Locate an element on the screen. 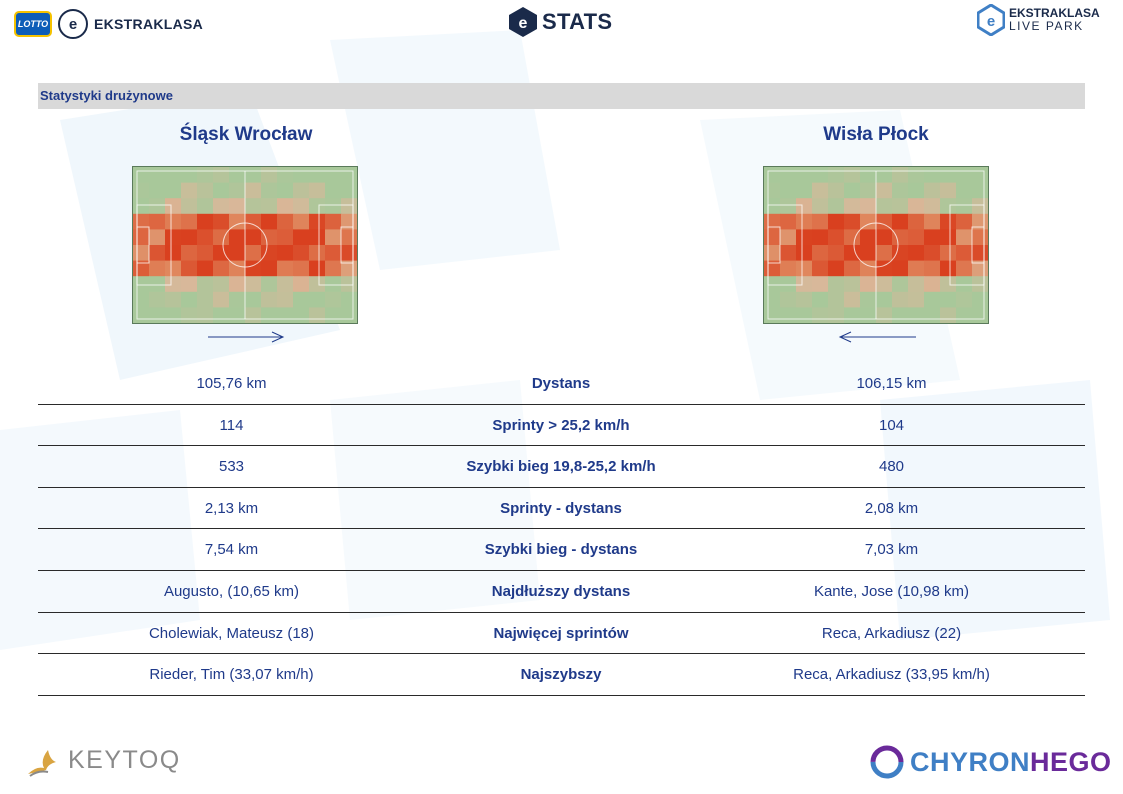 The width and height of the screenshot is (1123, 794). pitch-marking is located at coordinates (876, 245).